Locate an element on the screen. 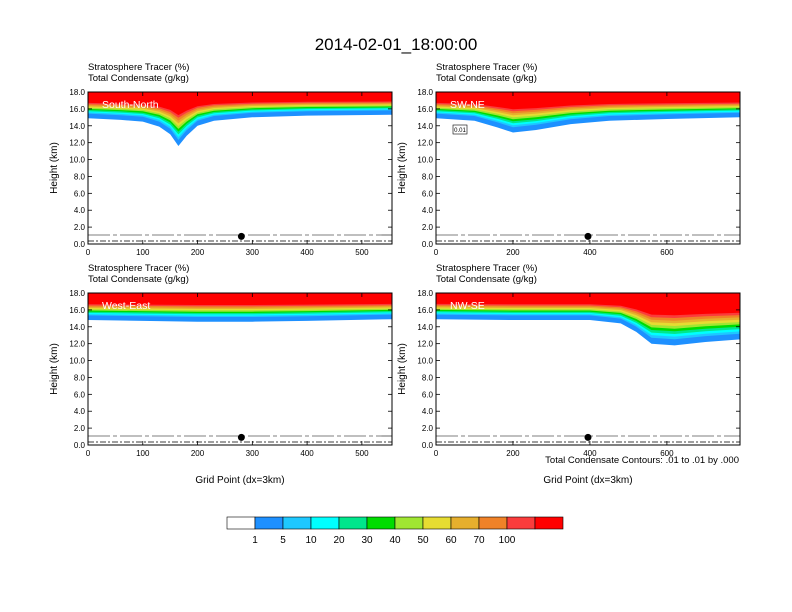  colorbar-label: 10 is located at coordinates (311, 540).